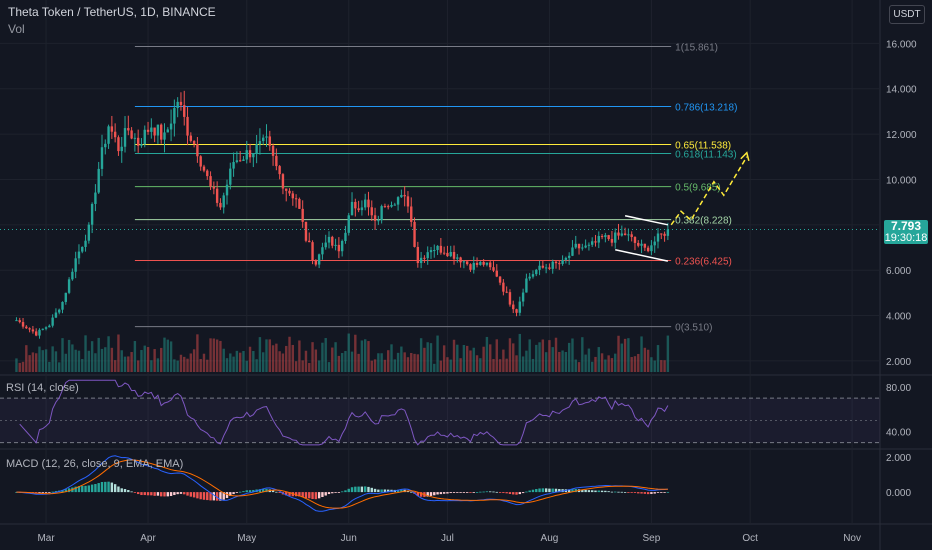 The image size is (932, 550). Describe the element at coordinates (42, 388) in the screenshot. I see `rsi-label: RSI (14, close)` at that location.